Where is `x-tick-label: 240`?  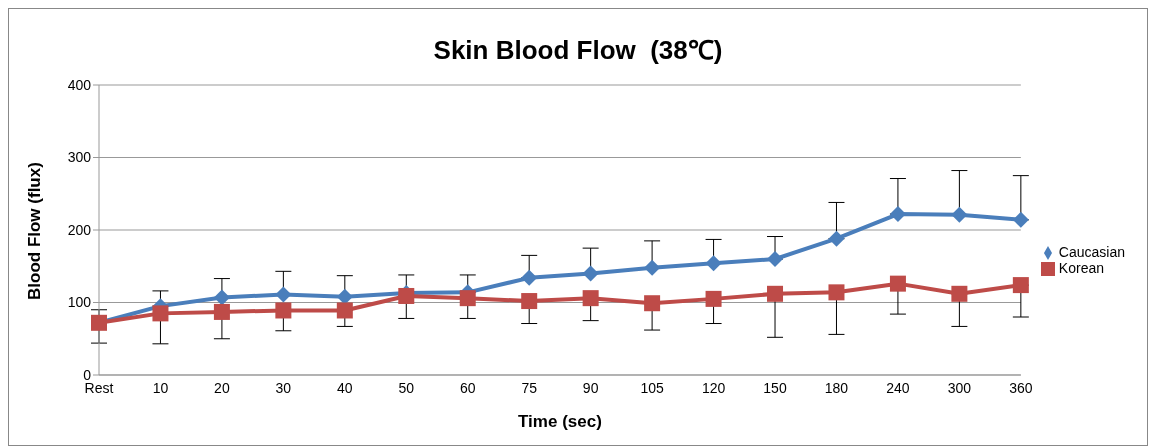 x-tick-label: 240 is located at coordinates (898, 387).